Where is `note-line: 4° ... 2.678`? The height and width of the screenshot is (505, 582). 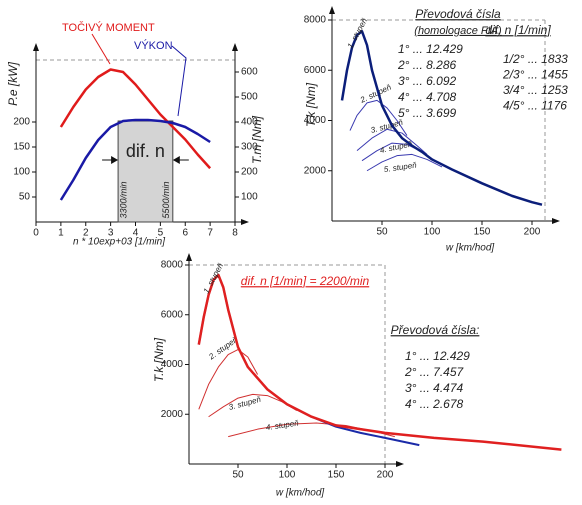
note-line: 4° ... 2.678 is located at coordinates (434, 404).